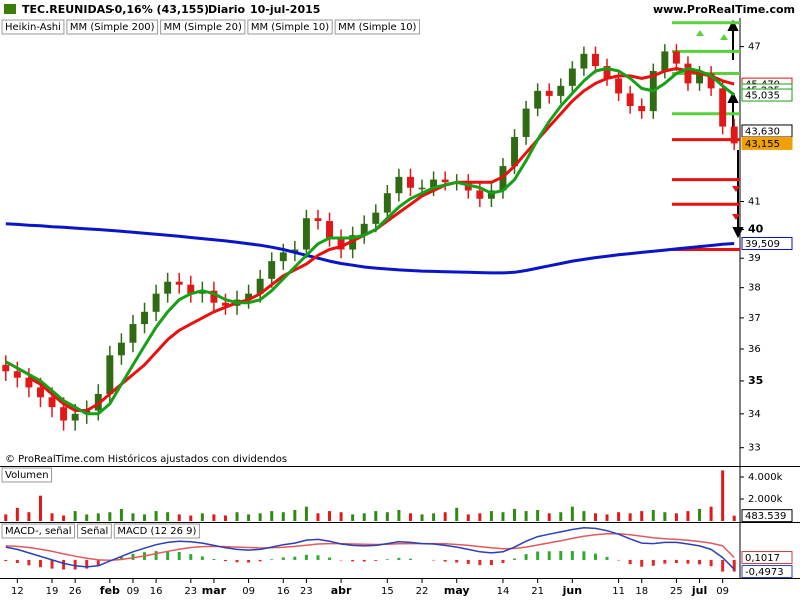  What do you see at coordinates (10, 9) in the screenshot?
I see `symbol-icon` at bounding box center [10, 9].